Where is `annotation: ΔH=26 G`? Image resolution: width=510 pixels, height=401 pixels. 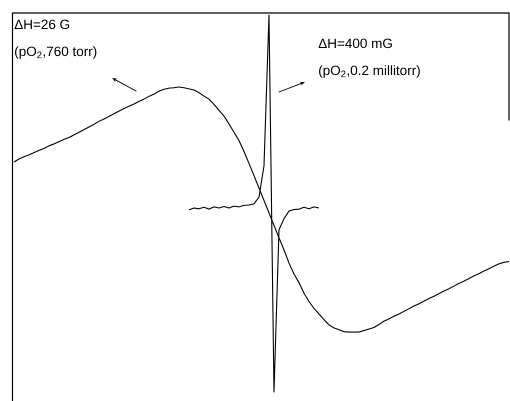
annotation: ΔH=26 G is located at coordinates (42, 25).